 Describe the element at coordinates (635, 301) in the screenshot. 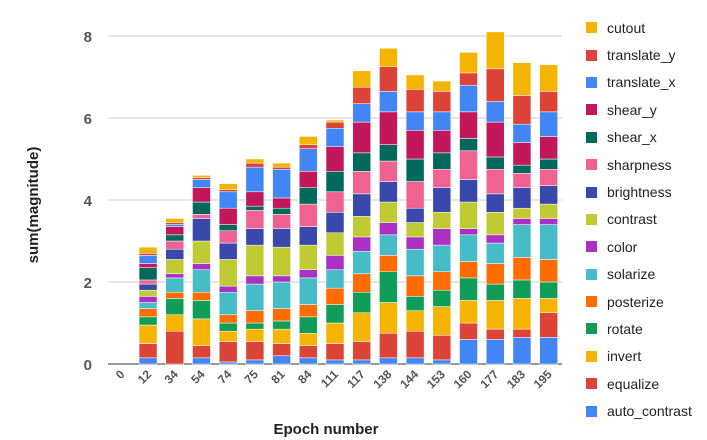

I see `legend-label: posterize` at that location.